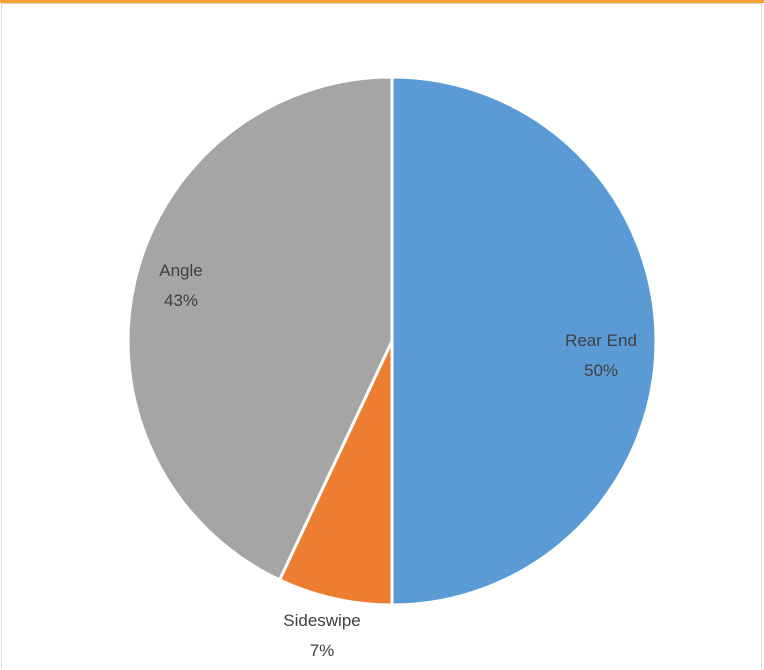 The image size is (764, 670). I want to click on pie-slice-sideswipe, so click(336, 473).